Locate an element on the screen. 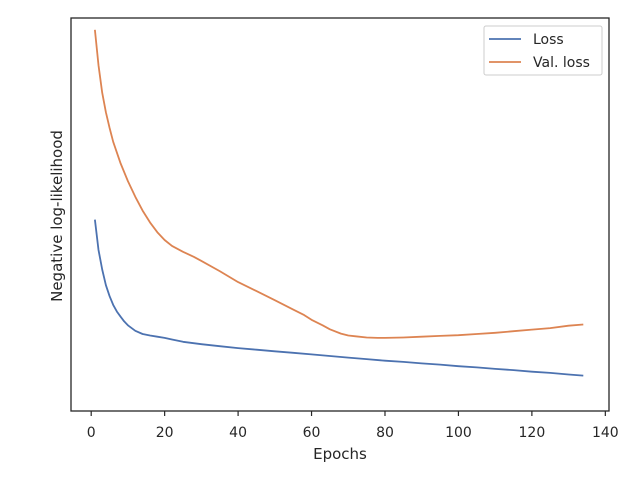  legend: Loss Val. loss is located at coordinates (543, 50).